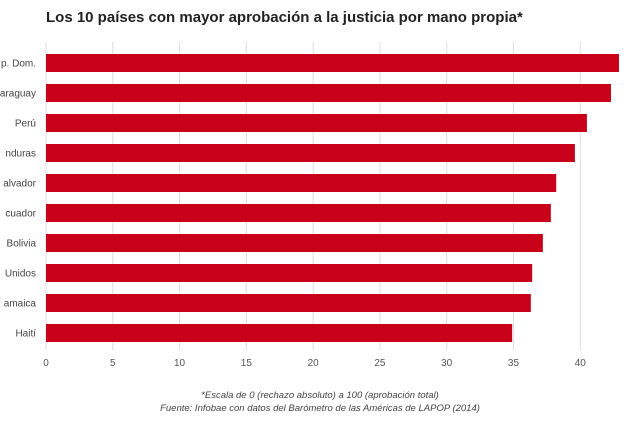 The image size is (640, 427). What do you see at coordinates (180, 363) in the screenshot?
I see `x-tick-label: 10` at bounding box center [180, 363].